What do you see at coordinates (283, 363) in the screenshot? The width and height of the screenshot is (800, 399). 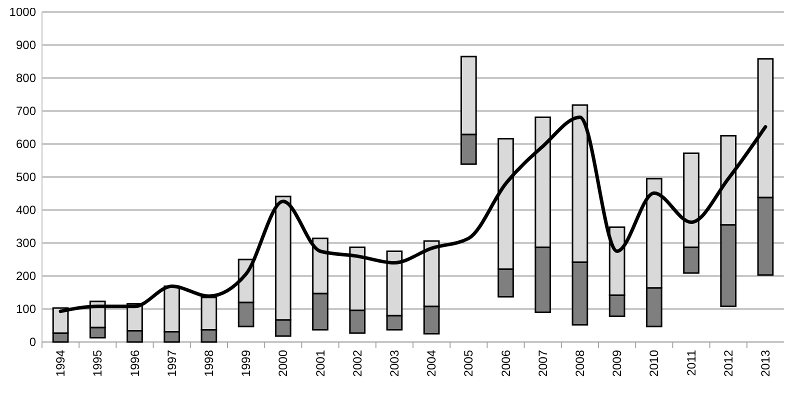 I see `x-tick-label: 2000` at bounding box center [283, 363].